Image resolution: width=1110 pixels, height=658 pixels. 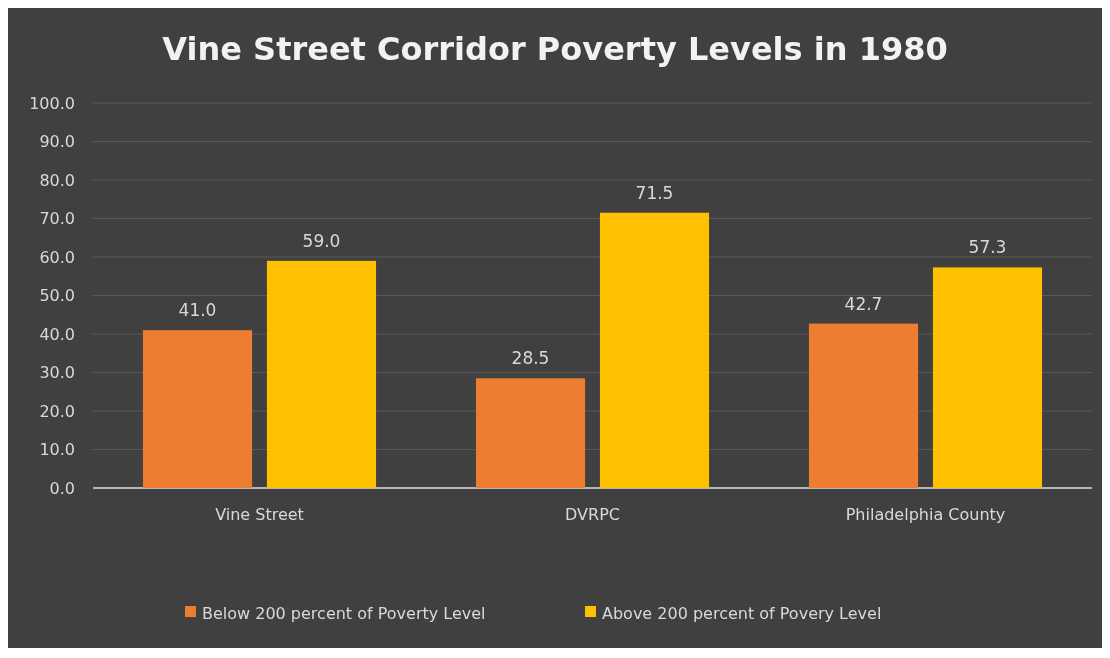 What do you see at coordinates (344, 613) in the screenshot?
I see `legend-label: Below 200 percent of Poverty Level` at bounding box center [344, 613].